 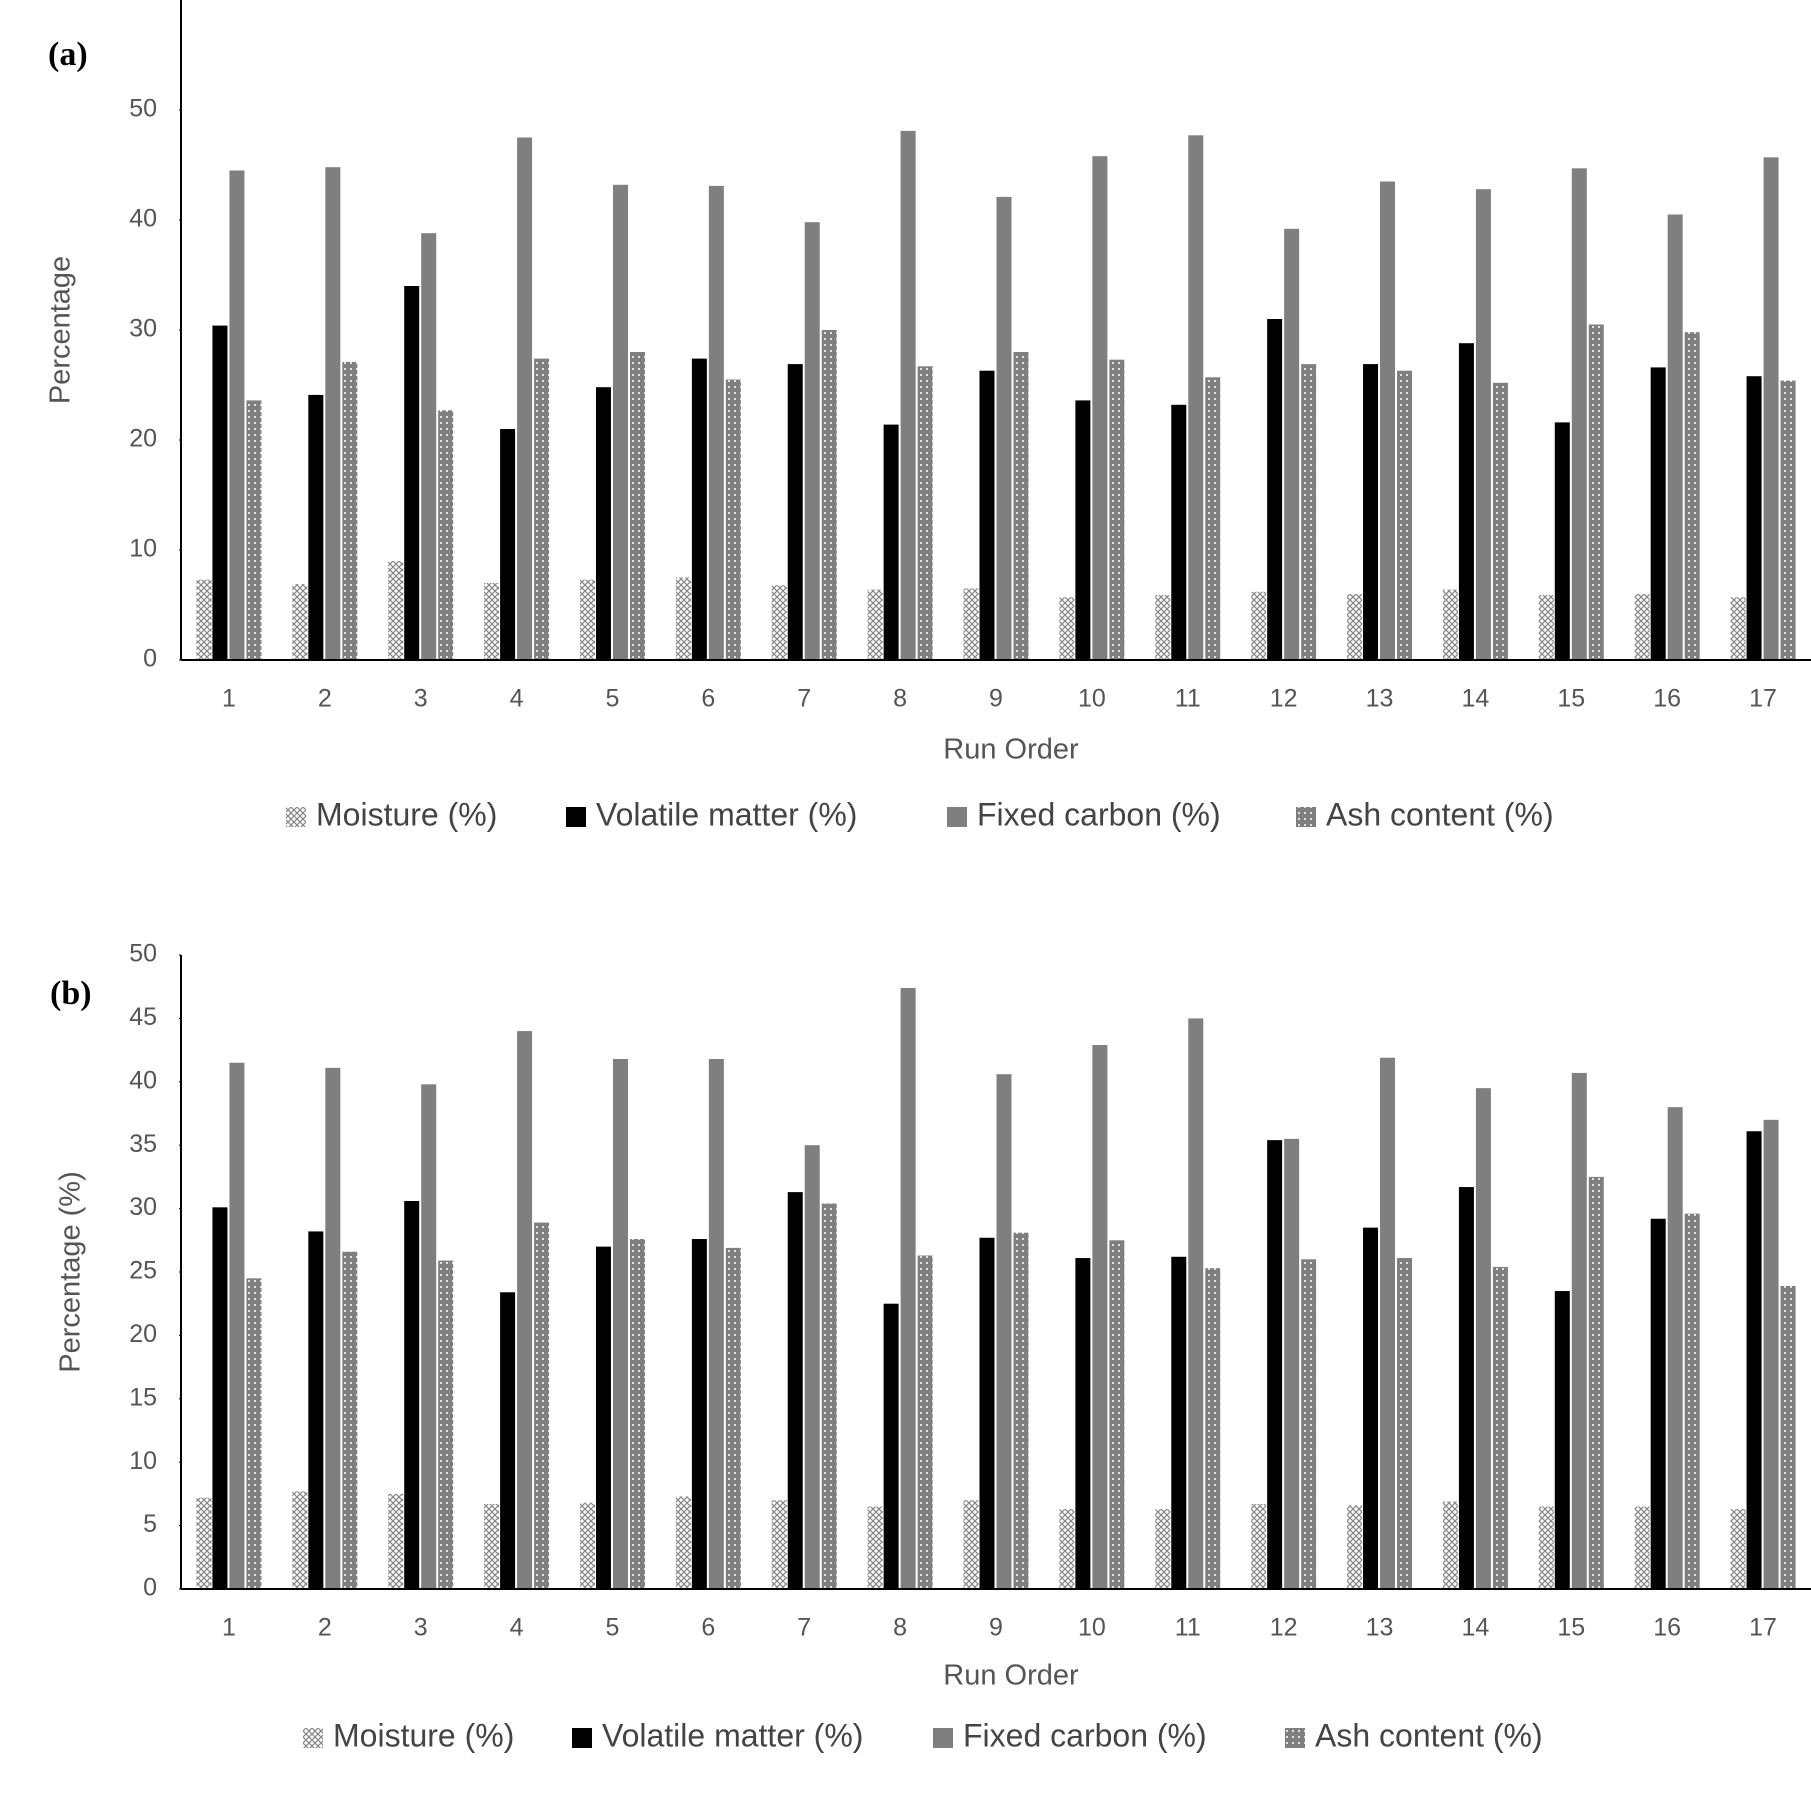 What do you see at coordinates (1092, 1628) in the screenshot?
I see `x-tick-label: 10` at bounding box center [1092, 1628].